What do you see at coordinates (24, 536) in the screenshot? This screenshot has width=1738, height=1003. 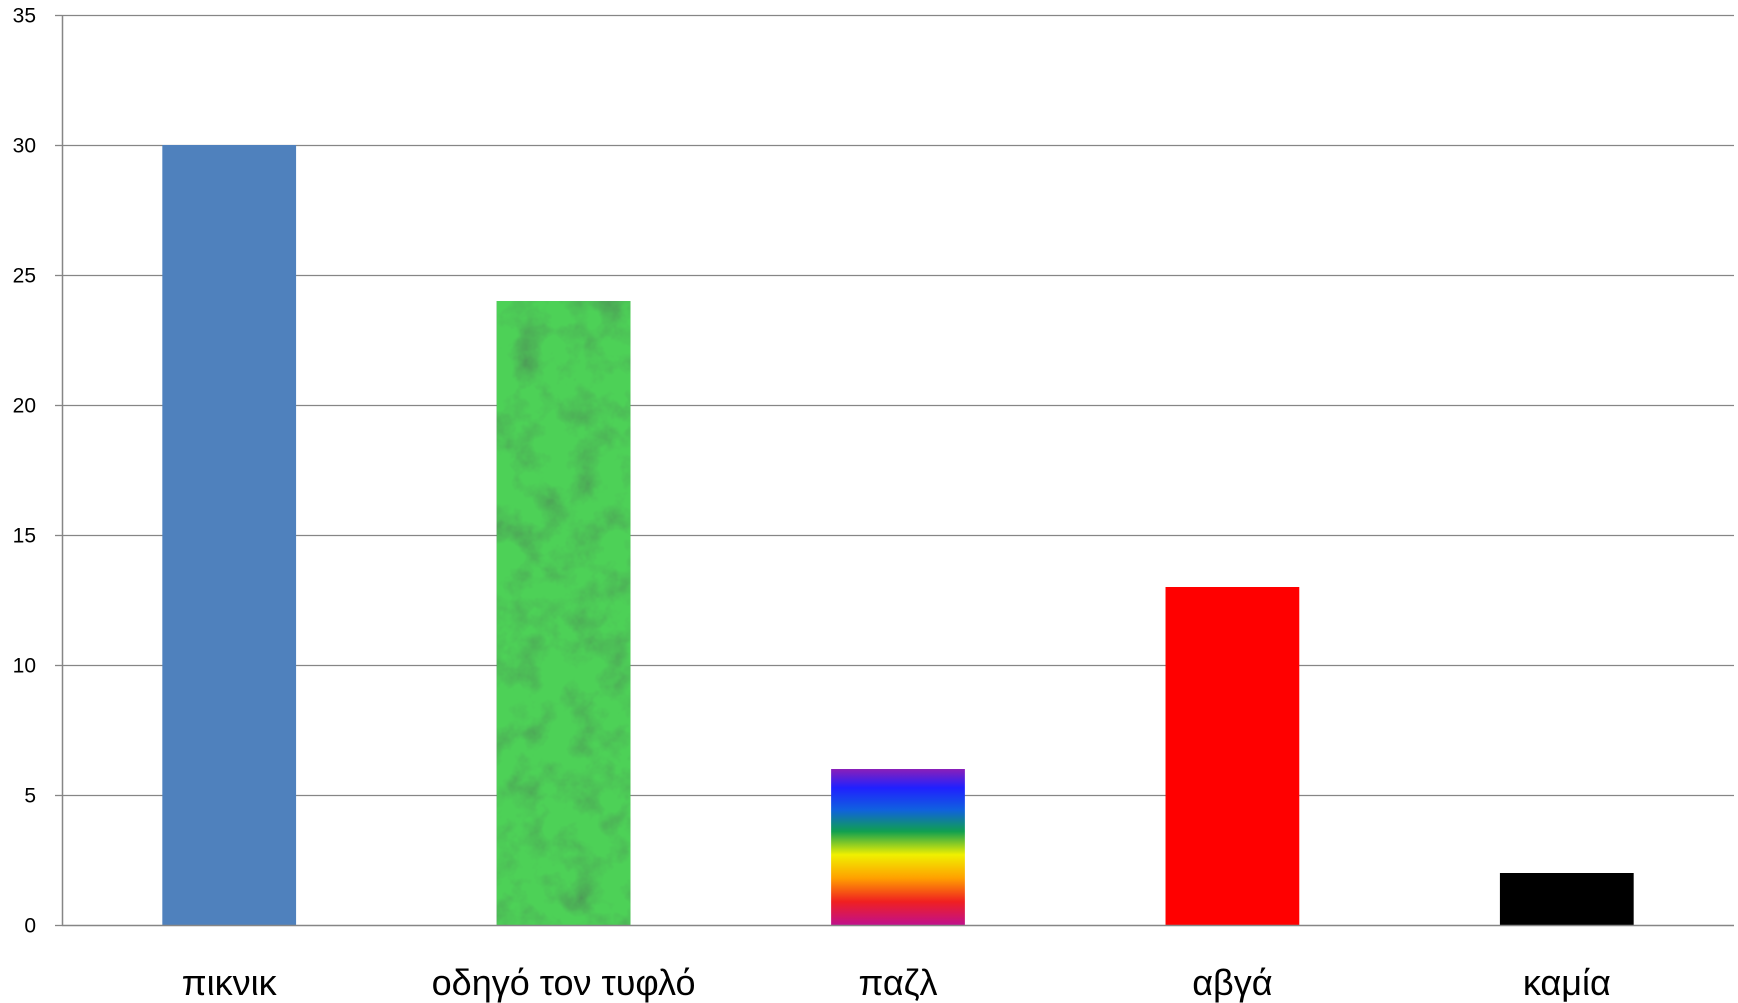 I see `y-tick-label: 15` at bounding box center [24, 536].